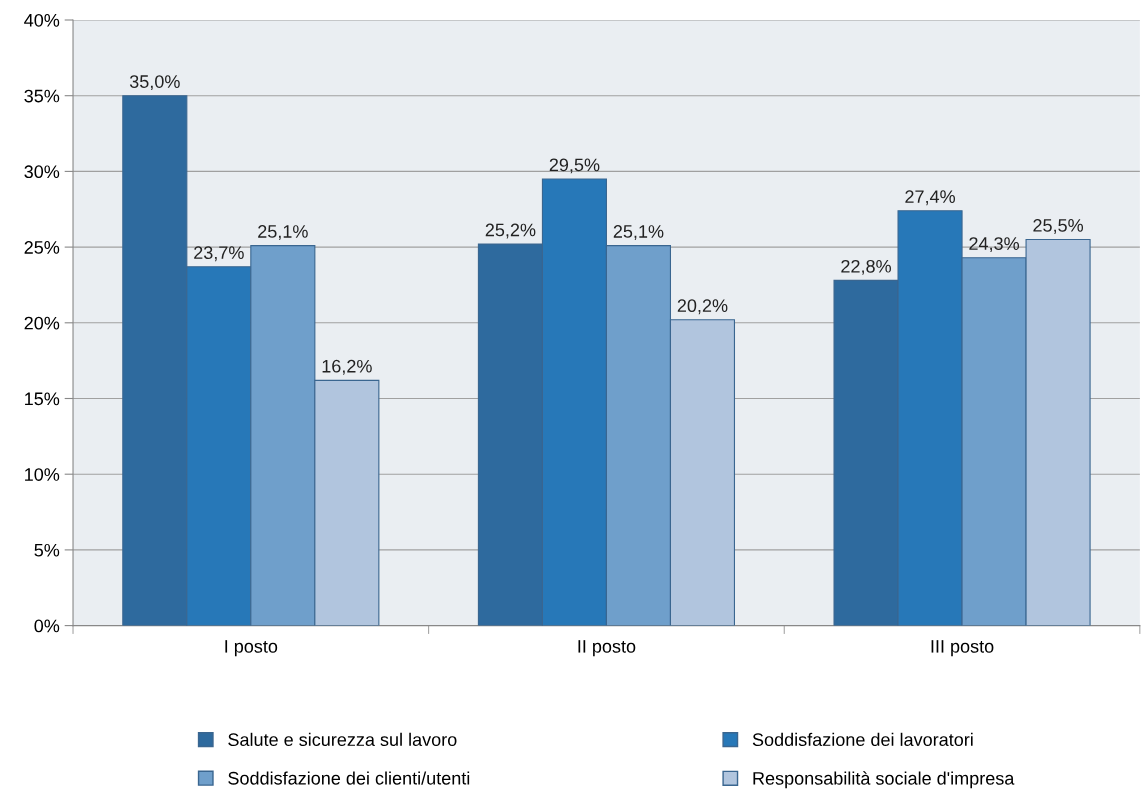 The image size is (1141, 800). I want to click on data-label: 25,5%, so click(1058, 226).